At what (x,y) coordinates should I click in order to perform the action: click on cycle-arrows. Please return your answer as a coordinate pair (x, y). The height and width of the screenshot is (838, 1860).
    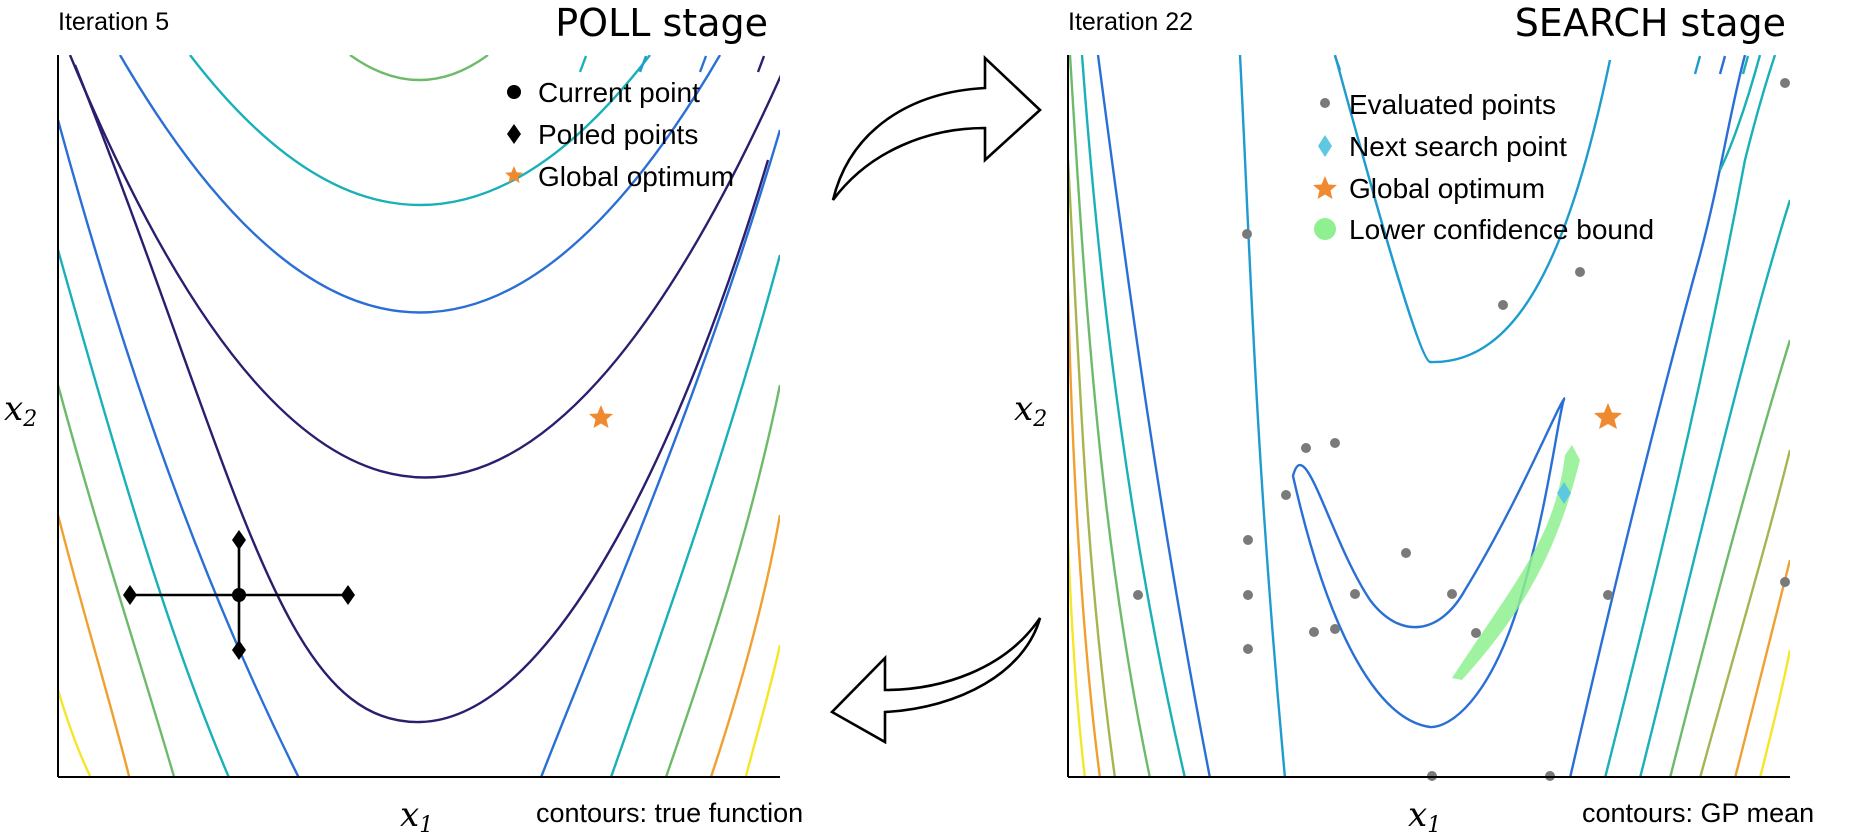
    Looking at the image, I should click on (935, 399).